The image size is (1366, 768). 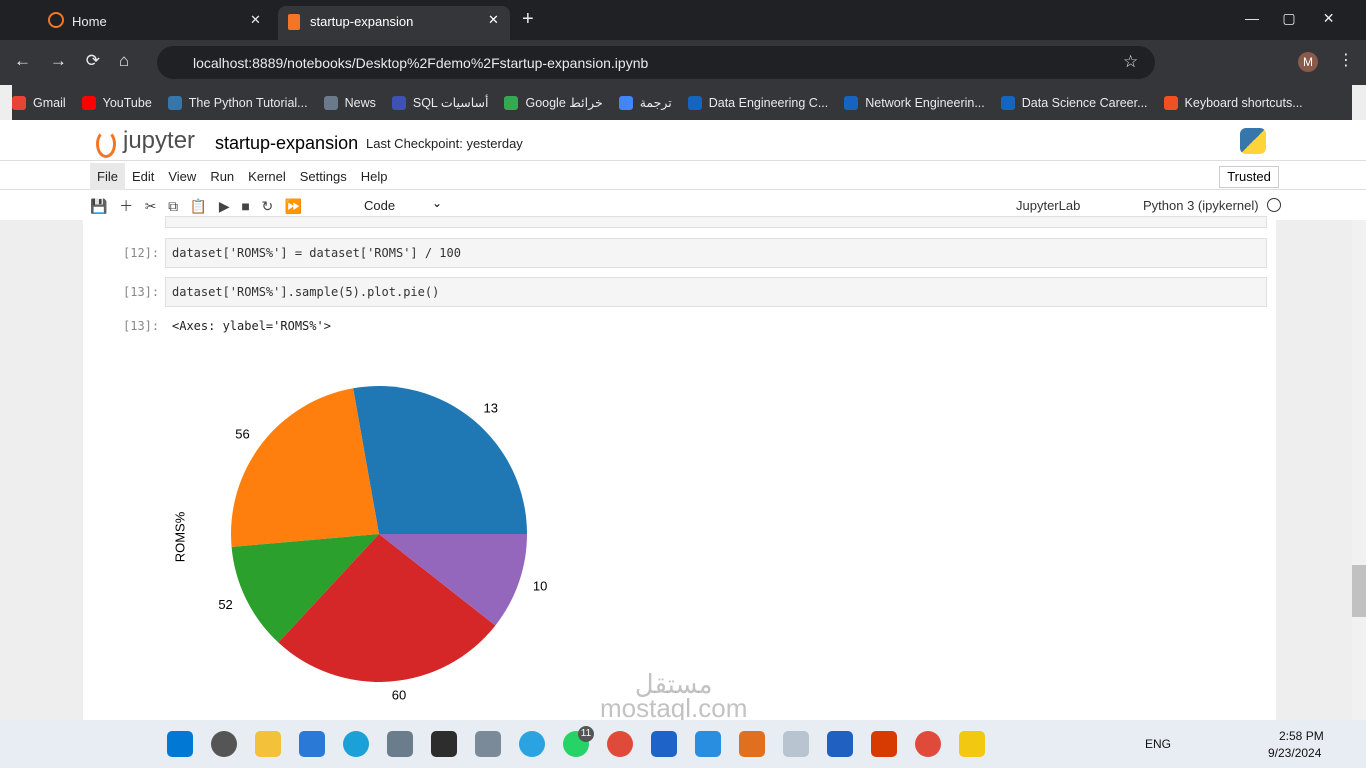 What do you see at coordinates (1048, 205) in the screenshot?
I see `jupyterlab-link: JupyterLab` at bounding box center [1048, 205].